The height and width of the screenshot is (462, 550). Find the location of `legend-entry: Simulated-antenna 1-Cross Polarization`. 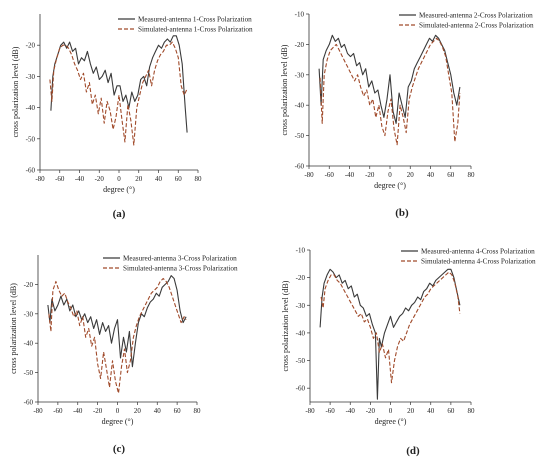

legend-entry: Simulated-antenna 1-Cross Polarization is located at coordinates (195, 30).